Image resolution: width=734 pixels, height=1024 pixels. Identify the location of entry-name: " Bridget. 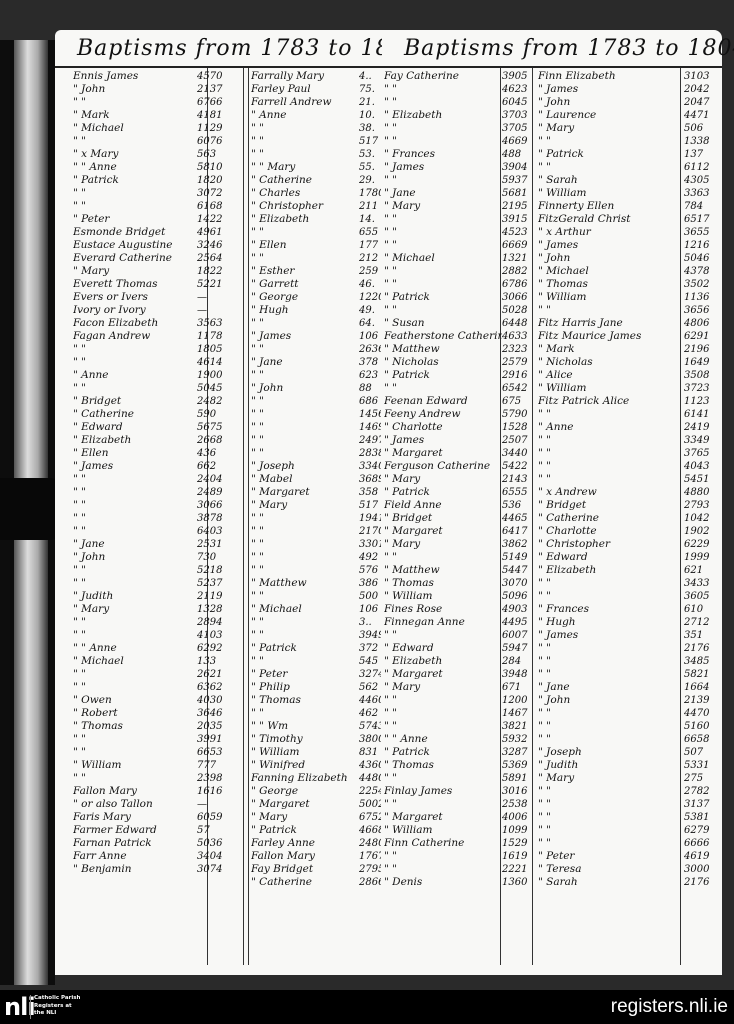
(97, 401).